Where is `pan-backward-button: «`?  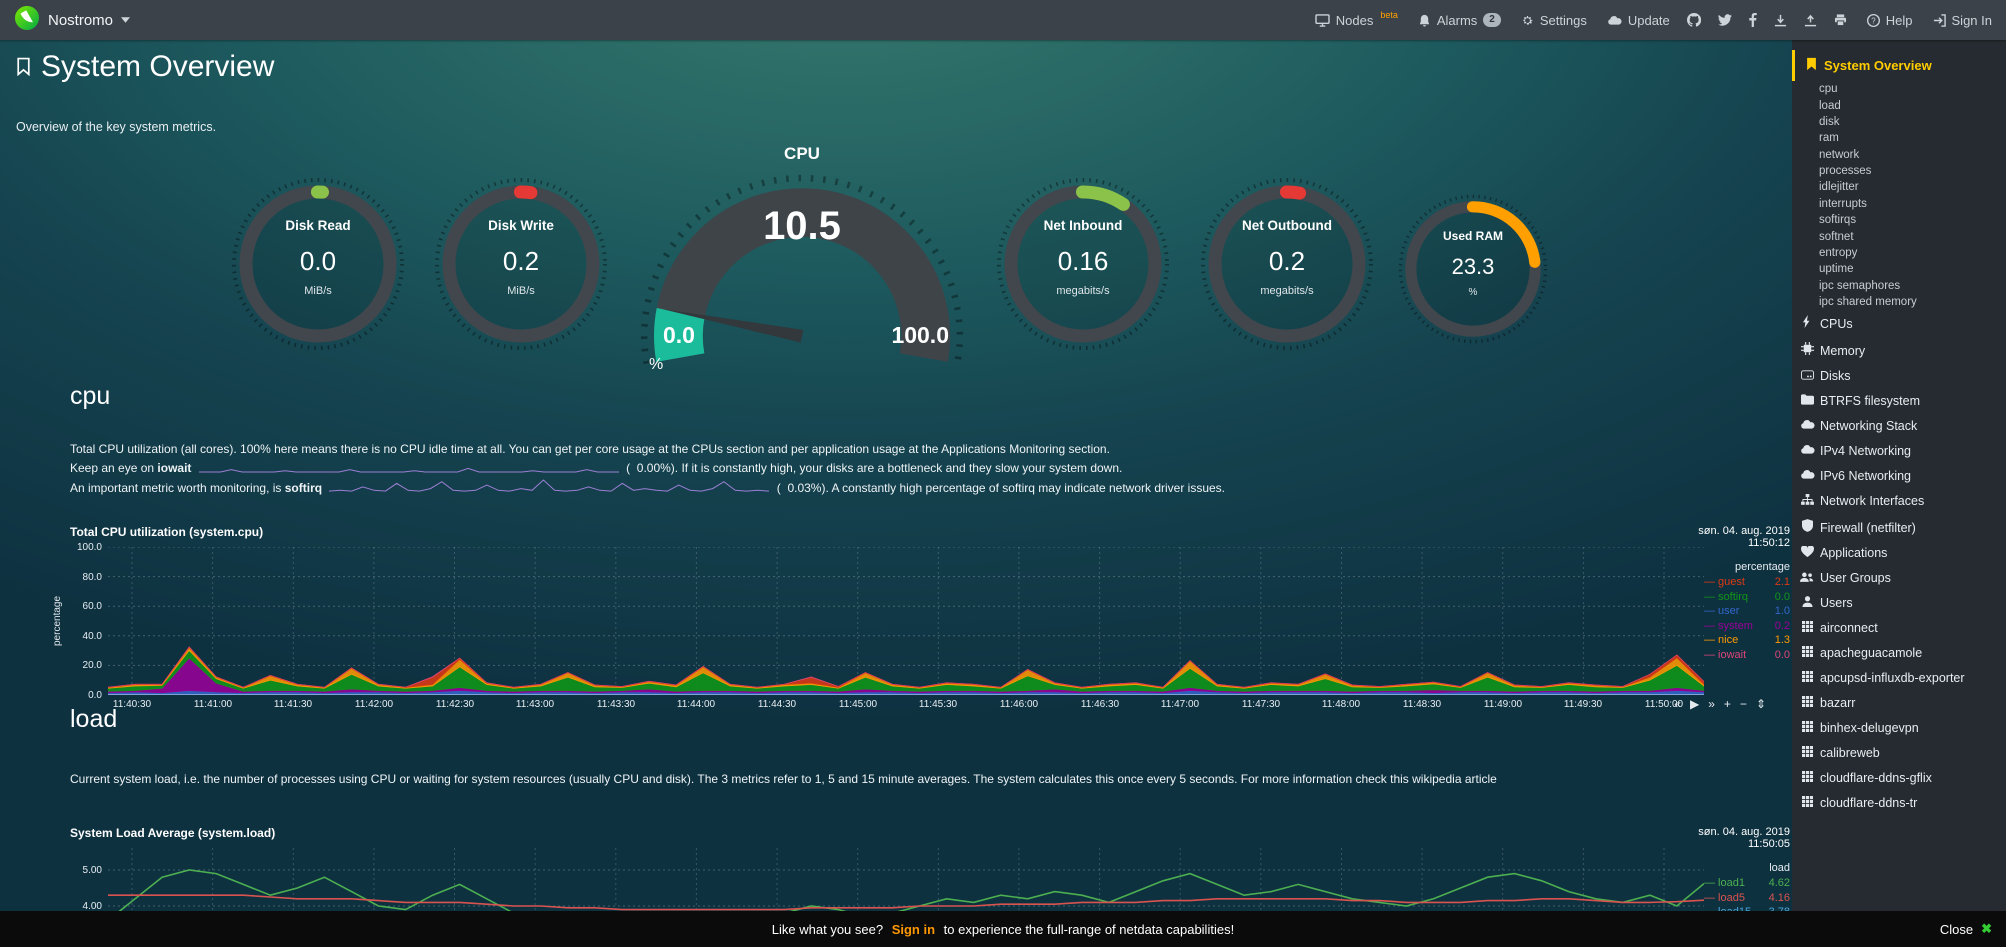 pan-backward-button: « is located at coordinates (1677, 704).